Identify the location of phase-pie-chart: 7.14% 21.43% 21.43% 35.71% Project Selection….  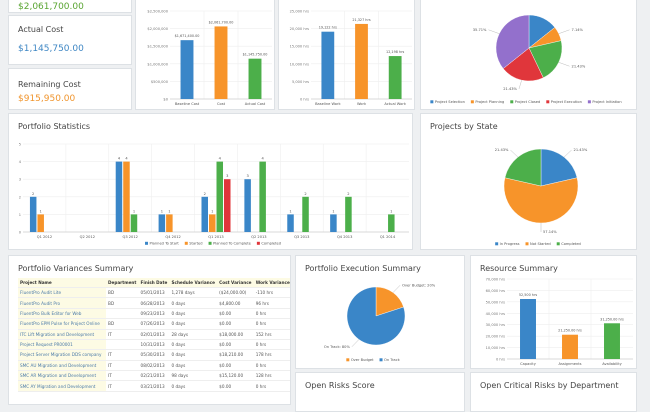
(526, 59).